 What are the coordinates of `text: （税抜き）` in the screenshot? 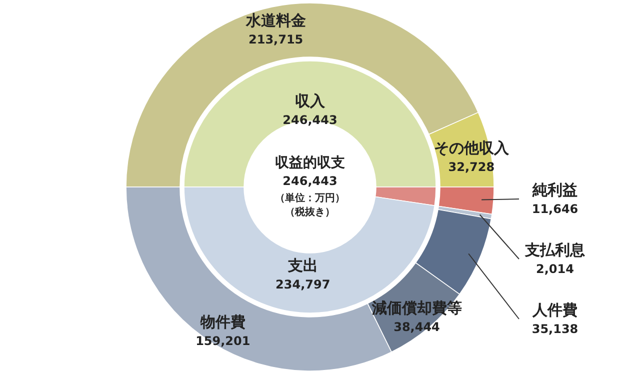 It's located at (310, 212).